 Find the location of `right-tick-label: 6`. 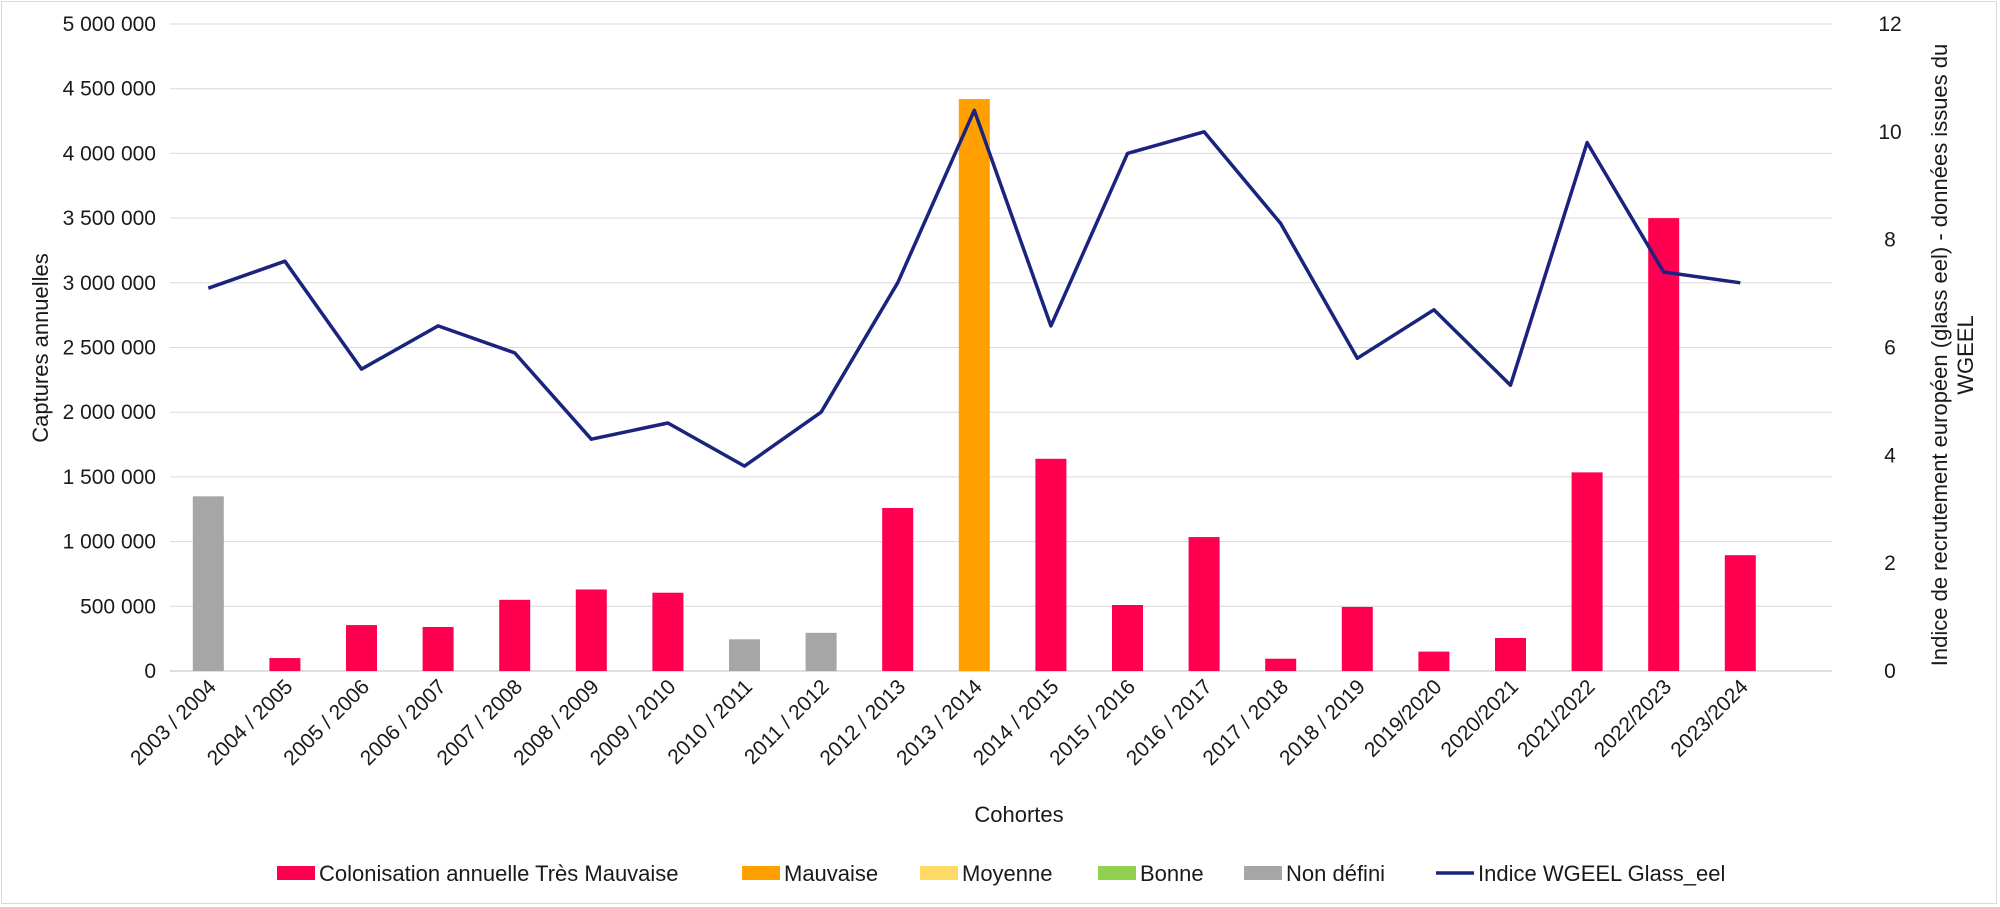

right-tick-label: 6 is located at coordinates (1890, 348).